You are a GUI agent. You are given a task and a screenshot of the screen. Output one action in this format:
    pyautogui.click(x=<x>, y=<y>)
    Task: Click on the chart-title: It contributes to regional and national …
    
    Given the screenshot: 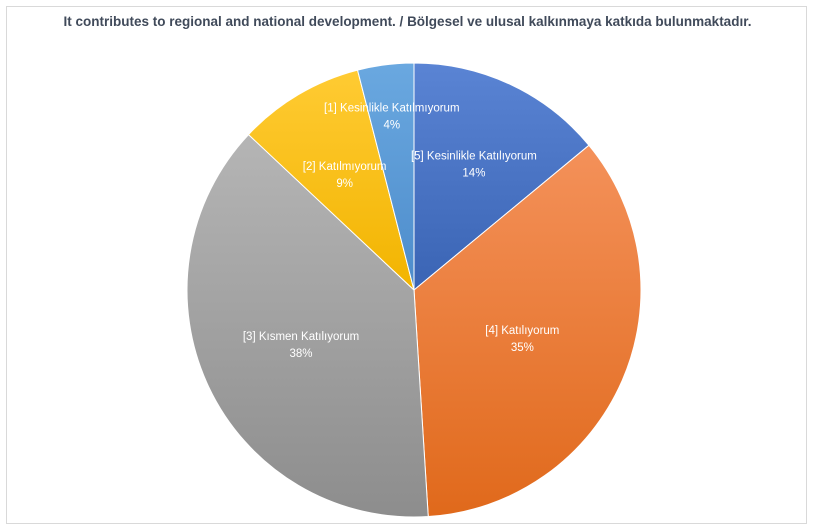 What is the action you would take?
    pyautogui.click(x=407, y=21)
    